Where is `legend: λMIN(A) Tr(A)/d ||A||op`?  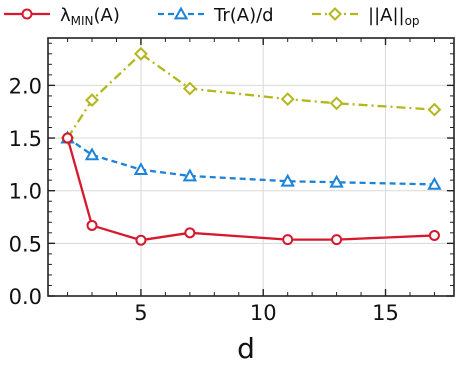
legend: λMIN(A) Tr(A)/d ||A||op is located at coordinates (212, 16).